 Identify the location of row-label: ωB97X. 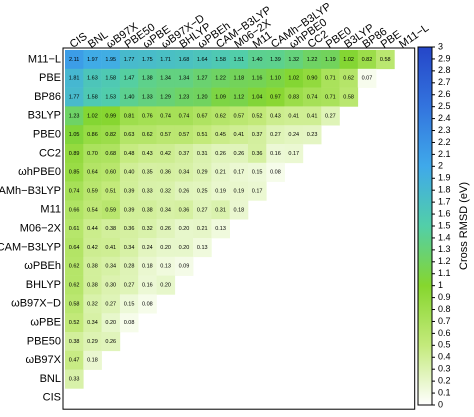
(44, 360).